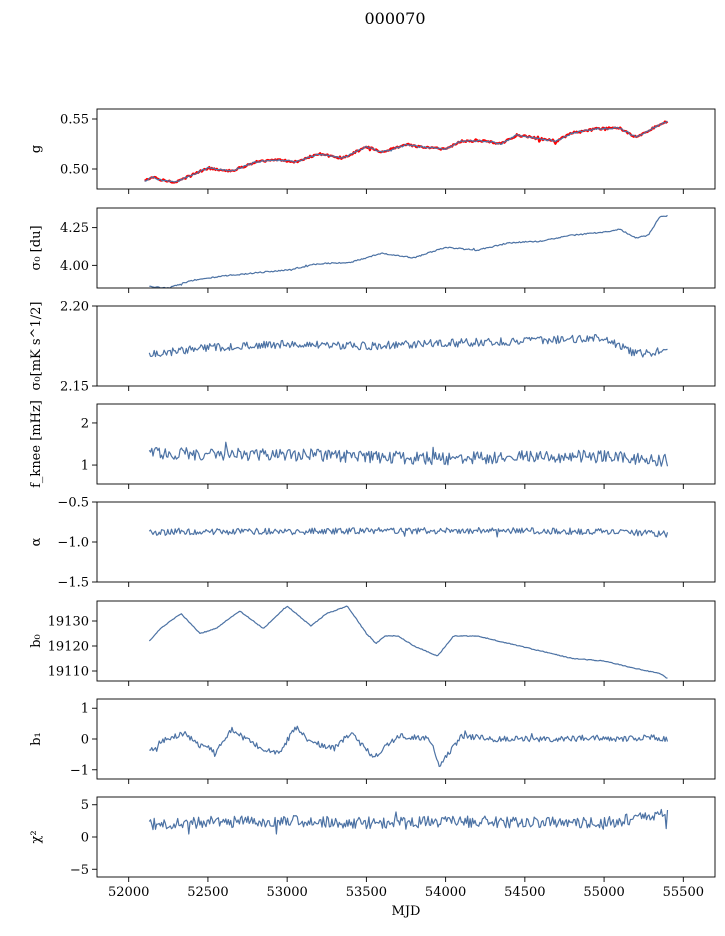 The width and height of the screenshot is (725, 936). I want to click on subplot-sigma0: 4.00 4.25 σ₀ [du], so click(372, 250).